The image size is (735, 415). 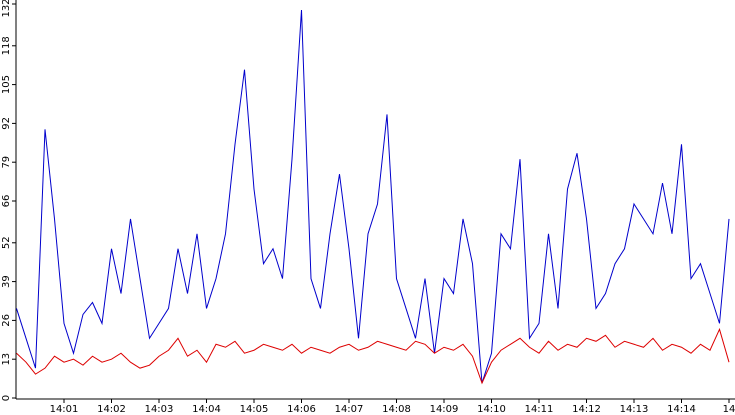 I want to click on x-tick-label: 14:12, so click(x=586, y=409).